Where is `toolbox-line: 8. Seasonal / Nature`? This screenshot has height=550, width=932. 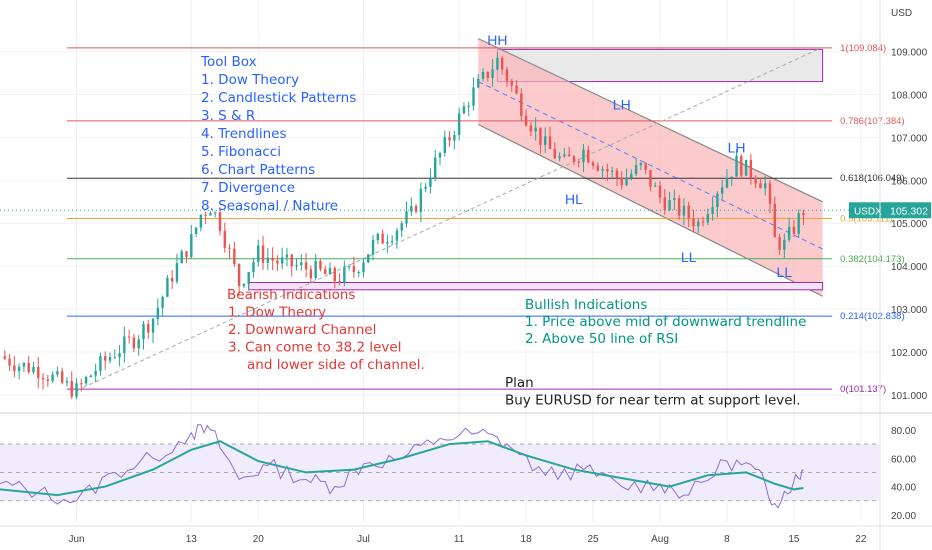 toolbox-line: 8. Seasonal / Nature is located at coordinates (269, 206).